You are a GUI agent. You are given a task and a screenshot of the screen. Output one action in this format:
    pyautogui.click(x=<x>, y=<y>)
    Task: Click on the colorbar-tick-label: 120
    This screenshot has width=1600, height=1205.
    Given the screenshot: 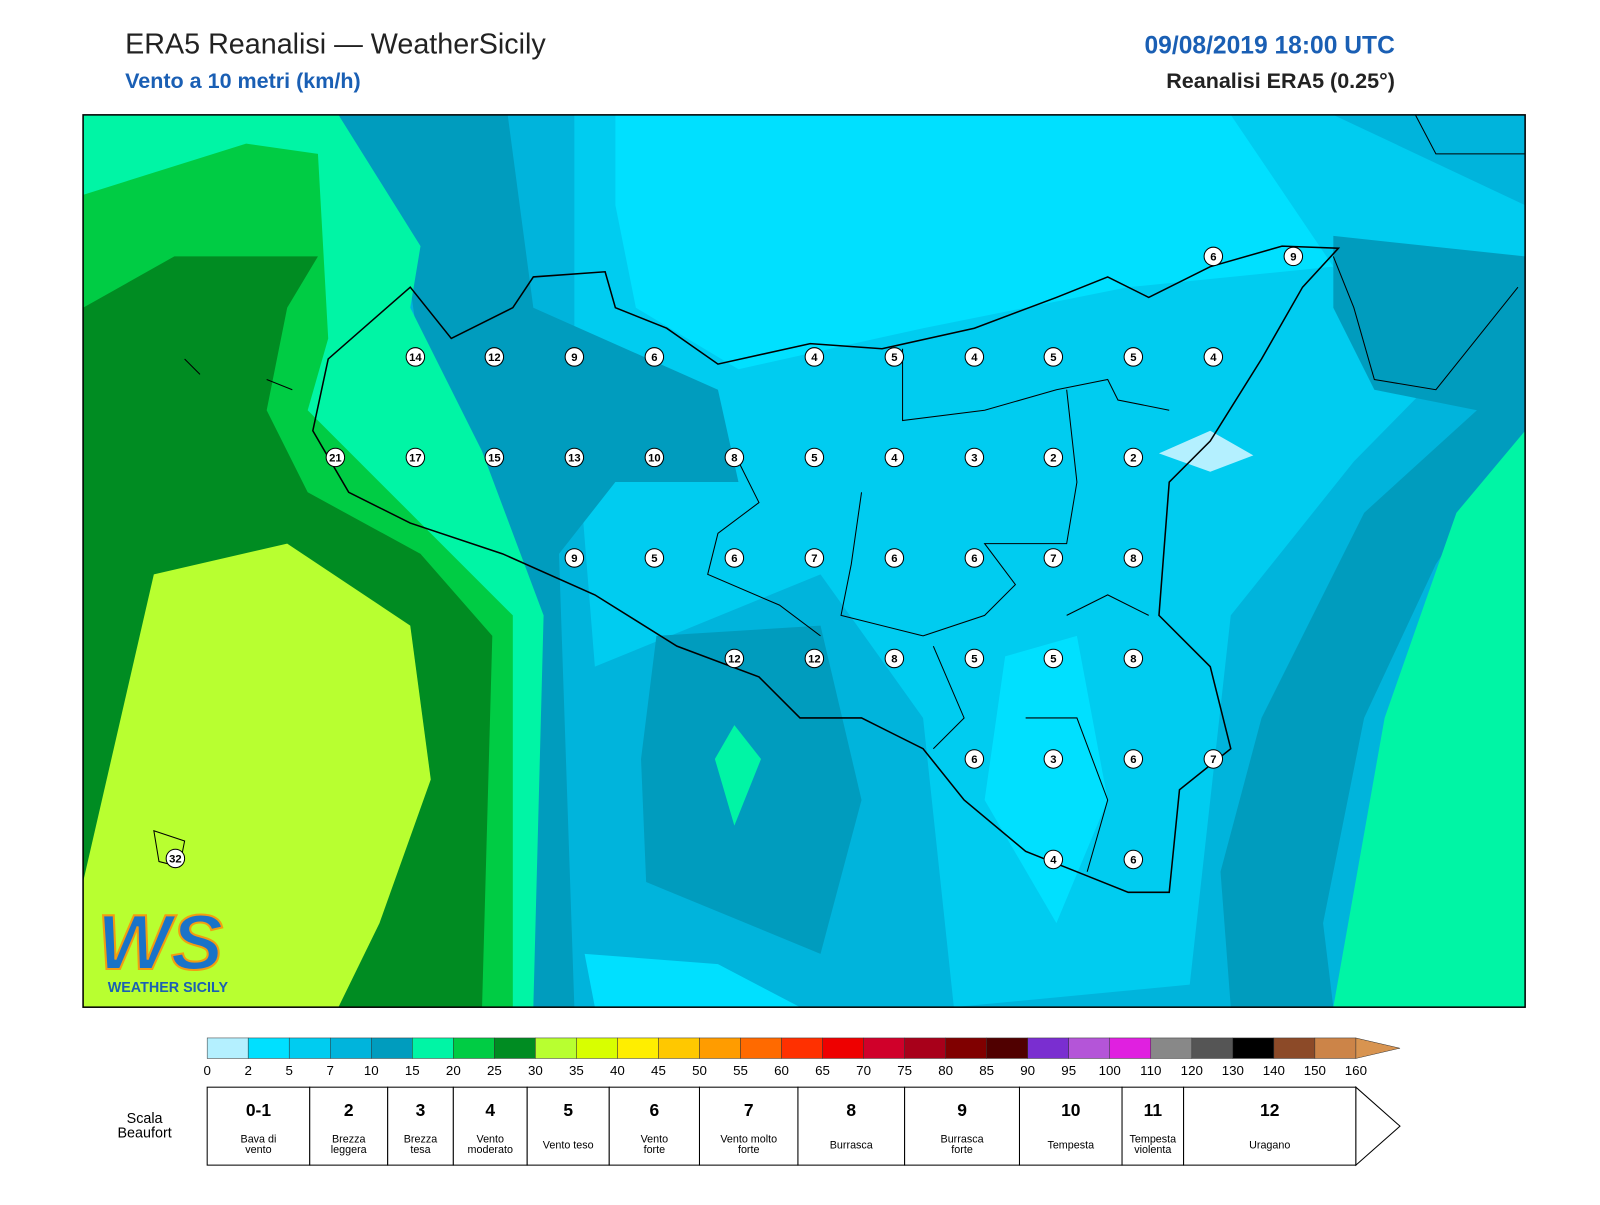 What is the action you would take?
    pyautogui.click(x=1192, y=1070)
    